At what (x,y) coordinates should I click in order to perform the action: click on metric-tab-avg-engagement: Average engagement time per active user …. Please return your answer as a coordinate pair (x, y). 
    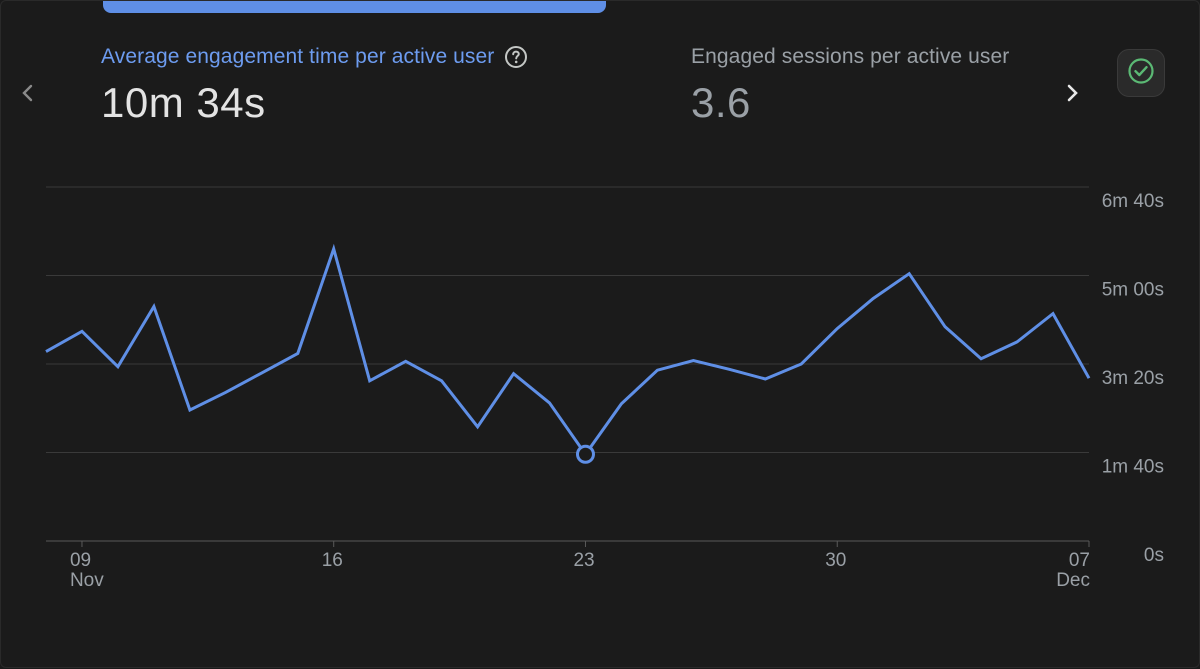
    Looking at the image, I should click on (314, 84).